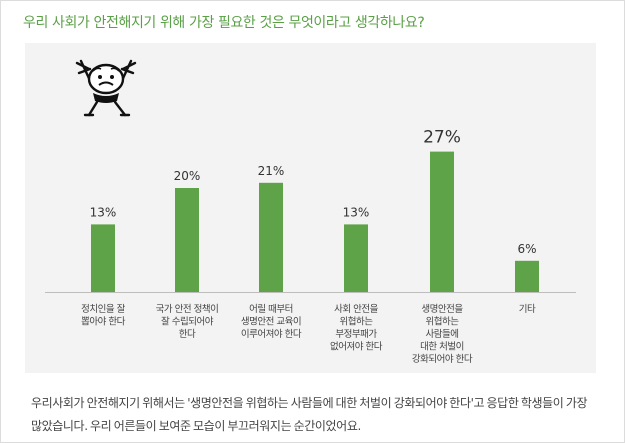  I want to click on category-label-1: 정치인을 잘 뽑아야 한다, so click(103, 315).